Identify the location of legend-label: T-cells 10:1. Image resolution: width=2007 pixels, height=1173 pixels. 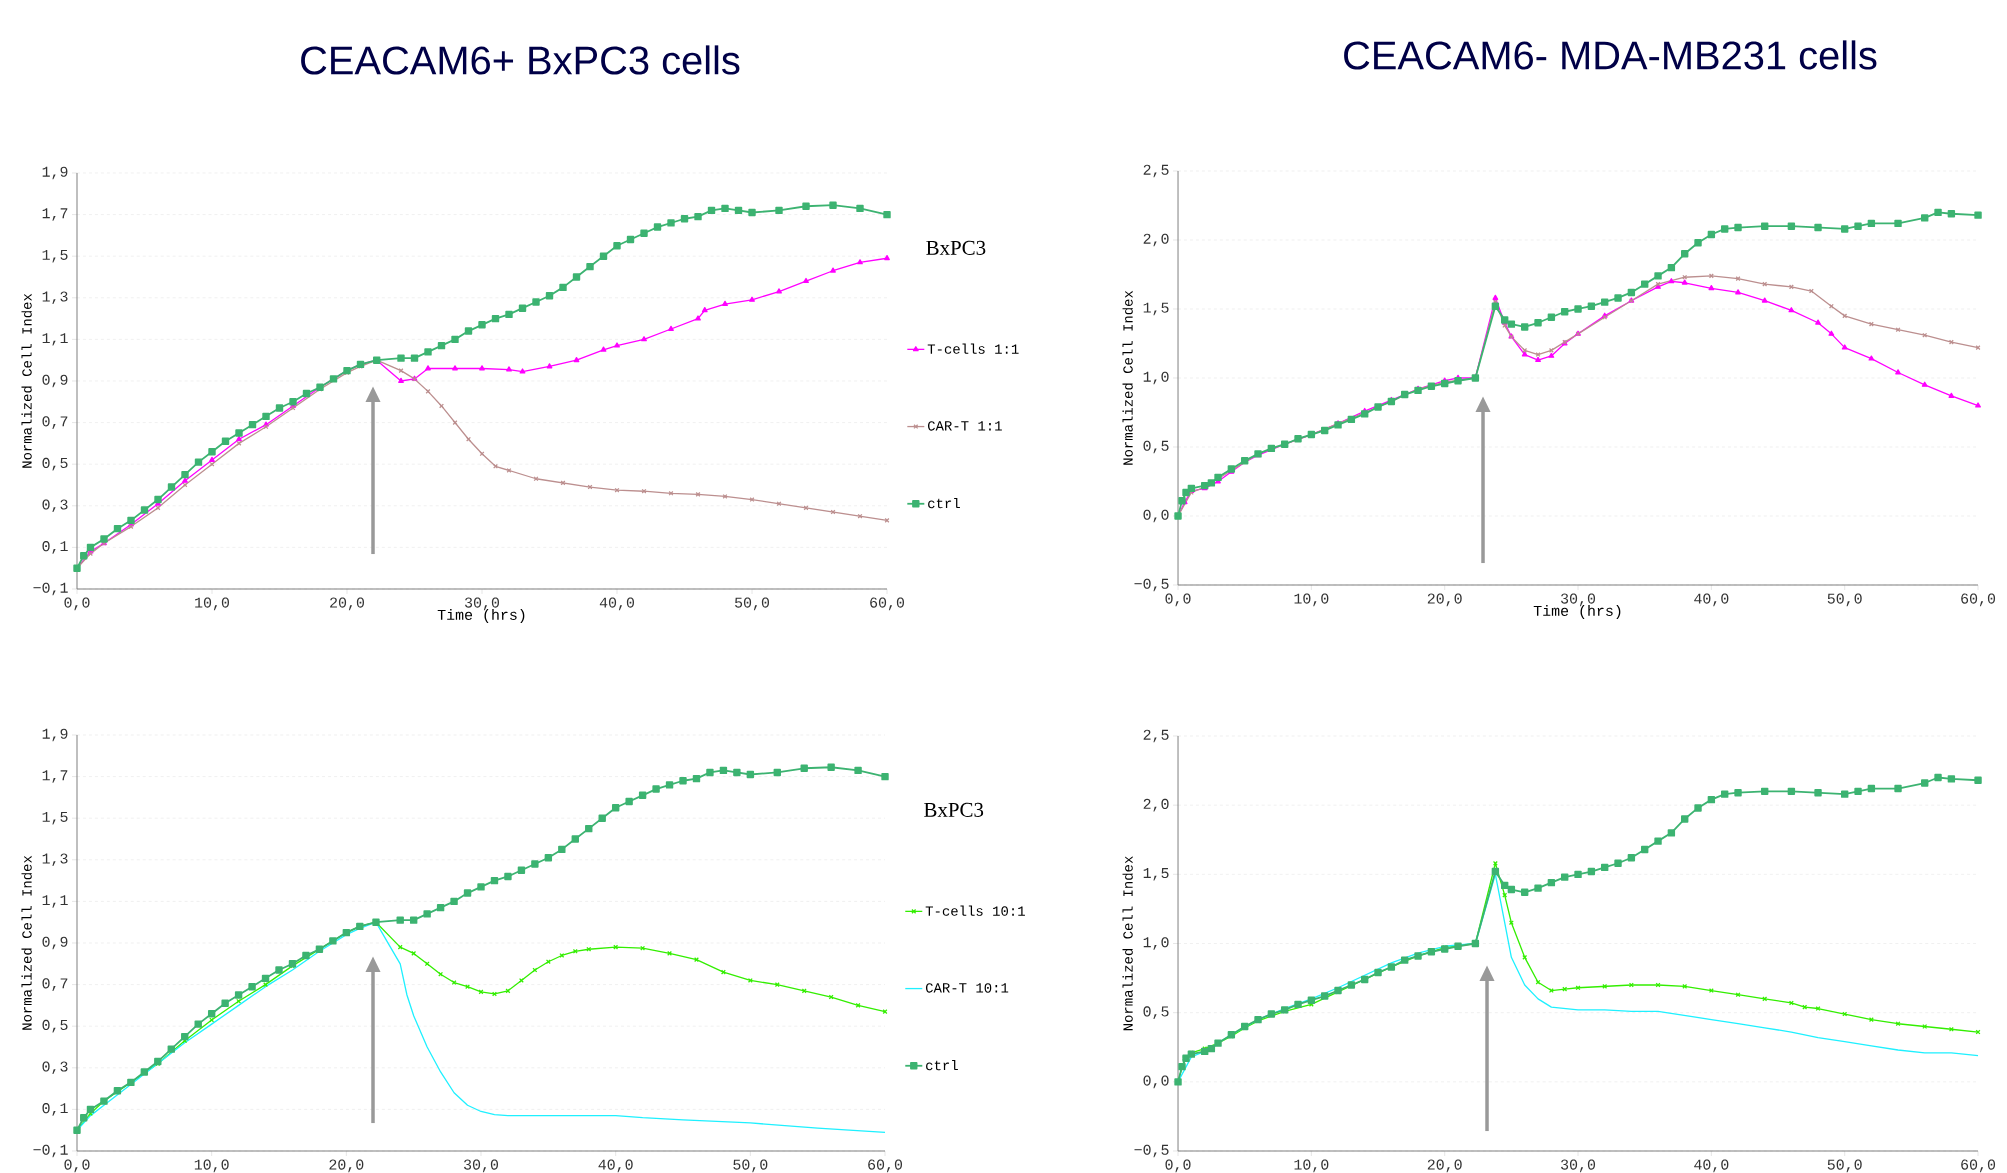
(975, 910).